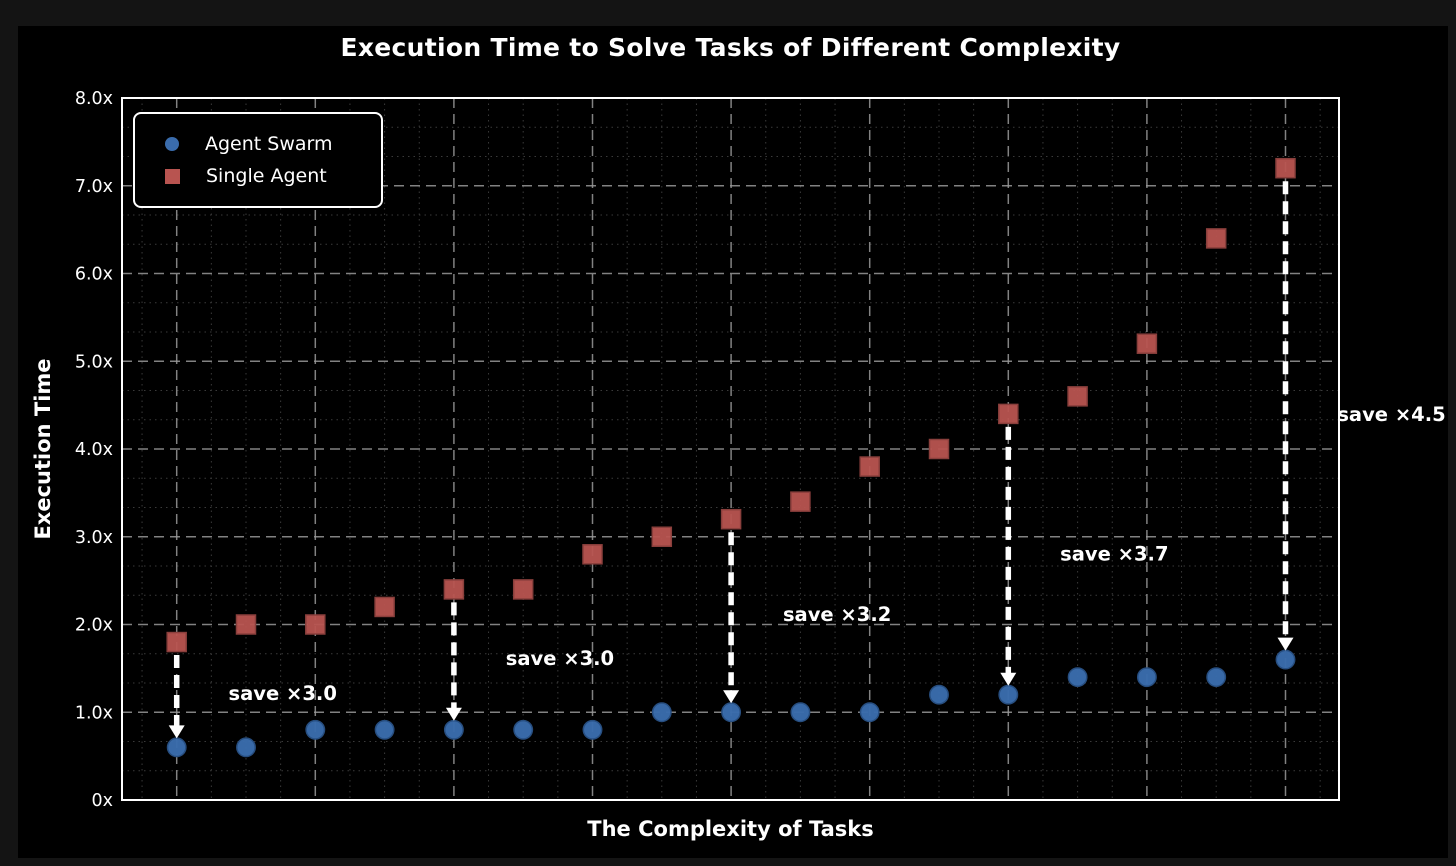 The image size is (1456, 866). I want to click on y-tick-label: 6.0x, so click(94, 275).